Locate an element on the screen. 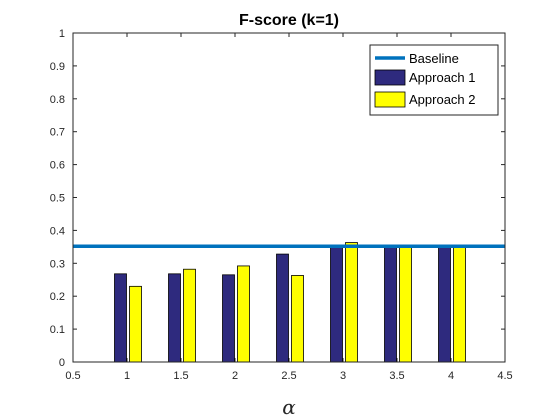  x-tick-label: 2.5 is located at coordinates (288, 376).